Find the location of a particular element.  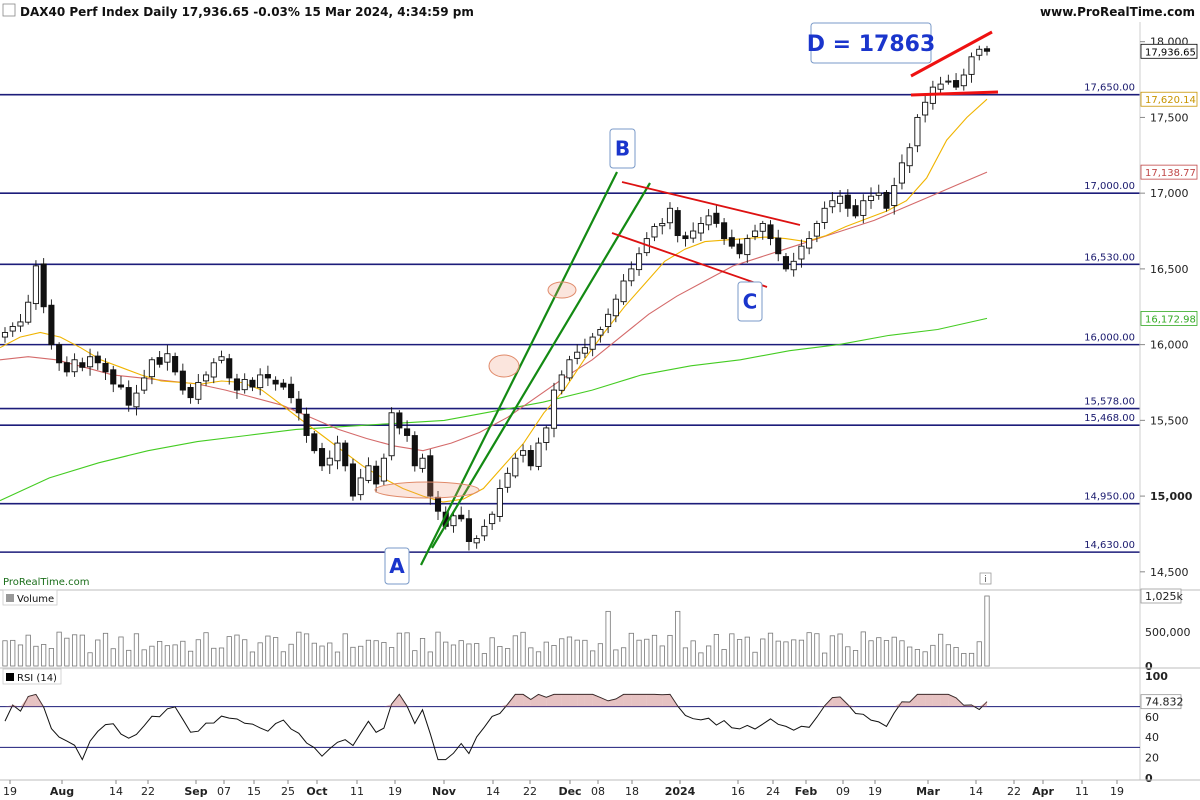

info-icon: i is located at coordinates (985, 578).